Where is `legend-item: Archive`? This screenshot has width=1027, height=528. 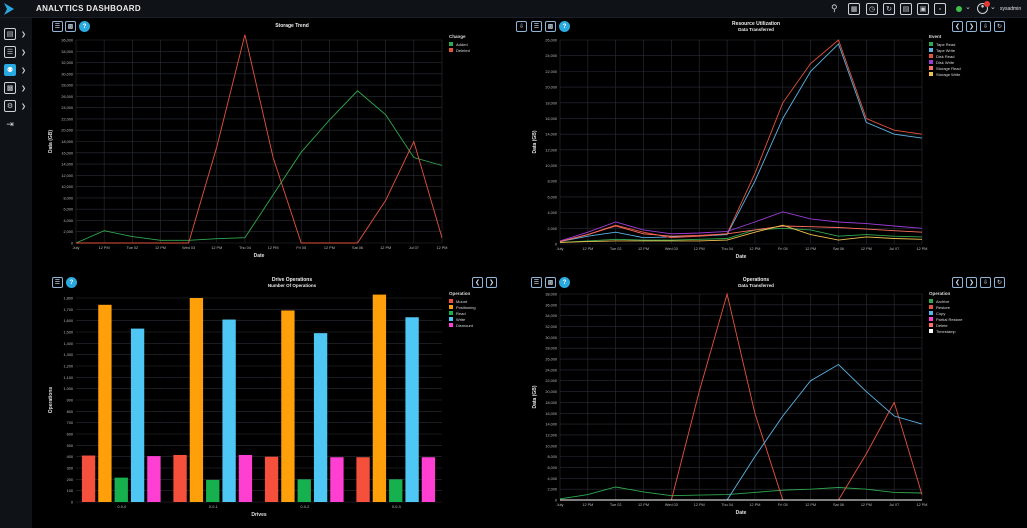
legend-item: Archive is located at coordinates (945, 301).